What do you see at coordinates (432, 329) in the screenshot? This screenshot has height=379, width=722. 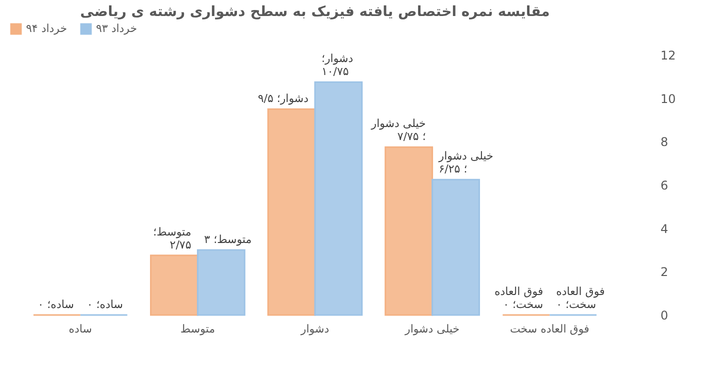 I see `x-tick-label: خیلی دشوار` at bounding box center [432, 329].